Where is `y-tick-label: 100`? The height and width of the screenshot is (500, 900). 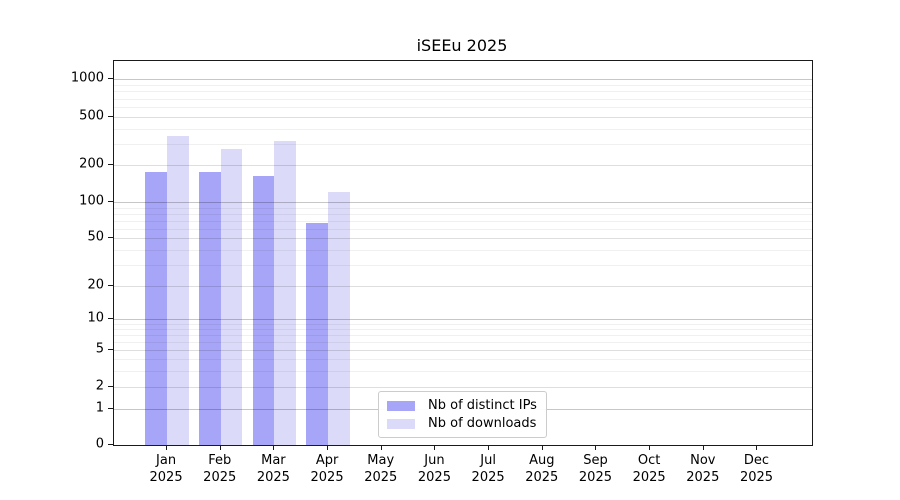
y-tick-label: 100 is located at coordinates (91, 201).